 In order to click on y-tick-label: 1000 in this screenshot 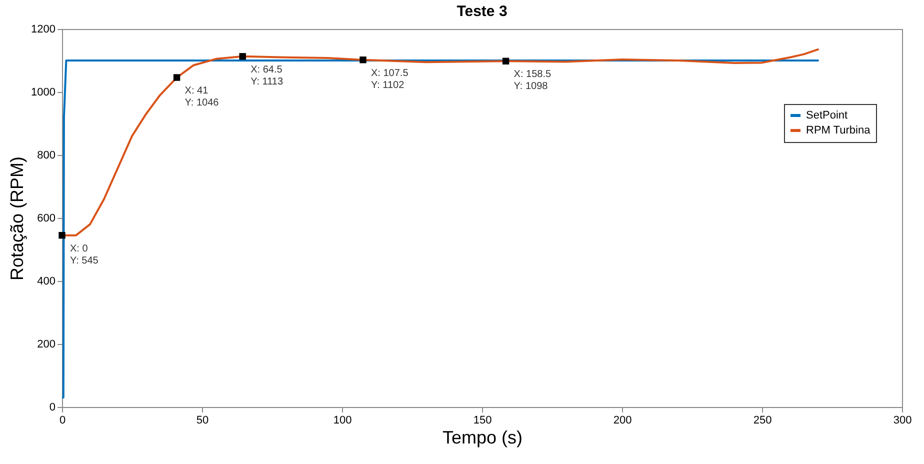, I will do `click(43, 92)`.